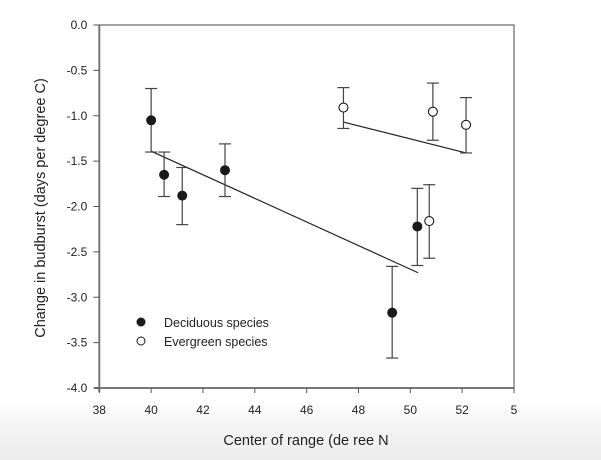  I want to click on x-tick-label: 38, so click(100, 410).